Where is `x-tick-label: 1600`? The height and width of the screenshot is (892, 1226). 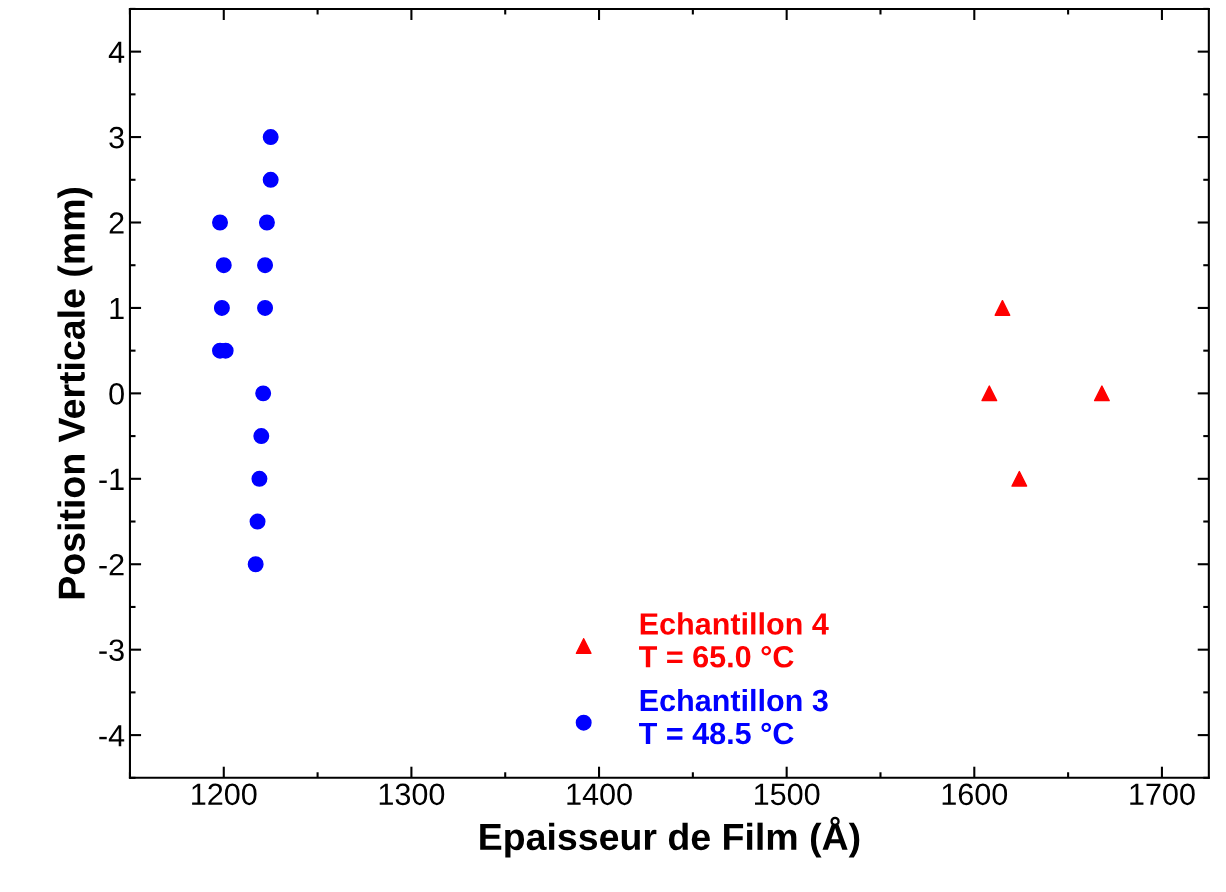
x-tick-label: 1600 is located at coordinates (975, 794).